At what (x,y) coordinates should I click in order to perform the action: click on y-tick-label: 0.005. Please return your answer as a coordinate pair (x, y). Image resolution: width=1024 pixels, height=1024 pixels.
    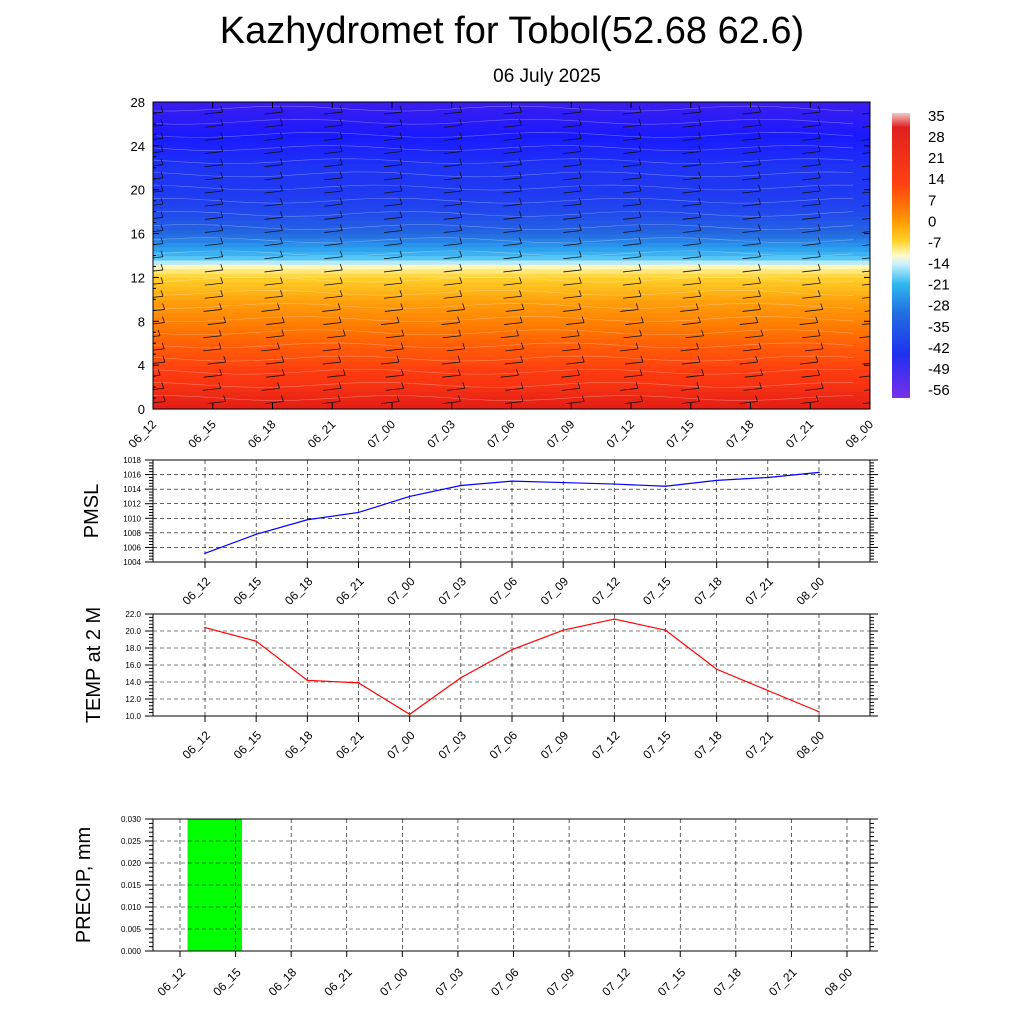
    Looking at the image, I should click on (131, 929).